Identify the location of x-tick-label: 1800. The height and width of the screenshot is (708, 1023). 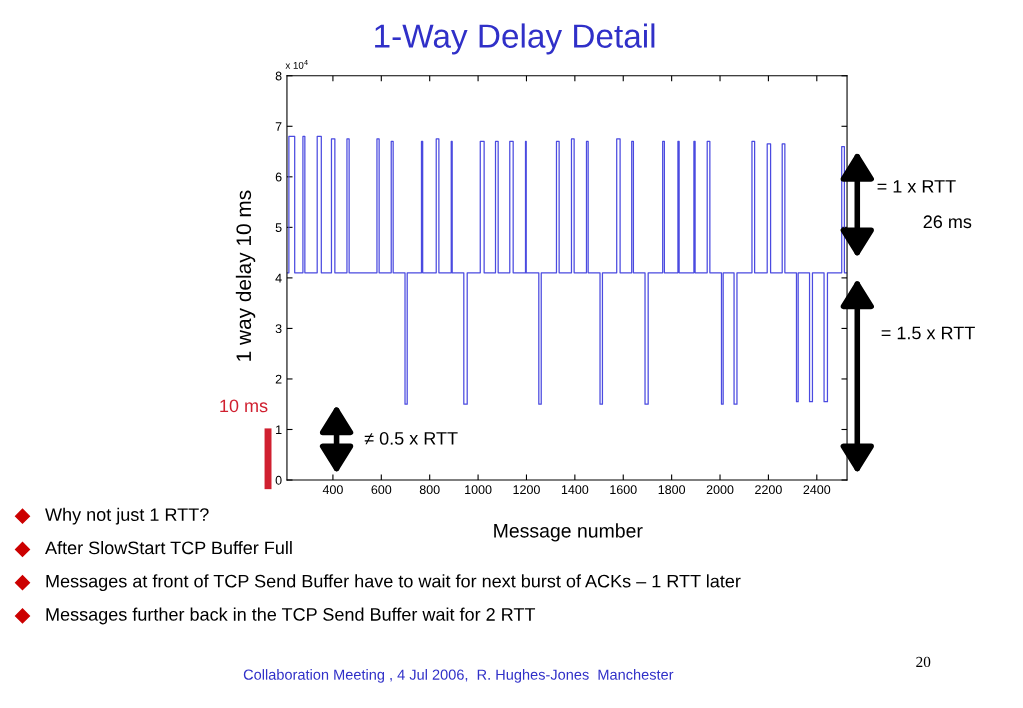
(672, 490).